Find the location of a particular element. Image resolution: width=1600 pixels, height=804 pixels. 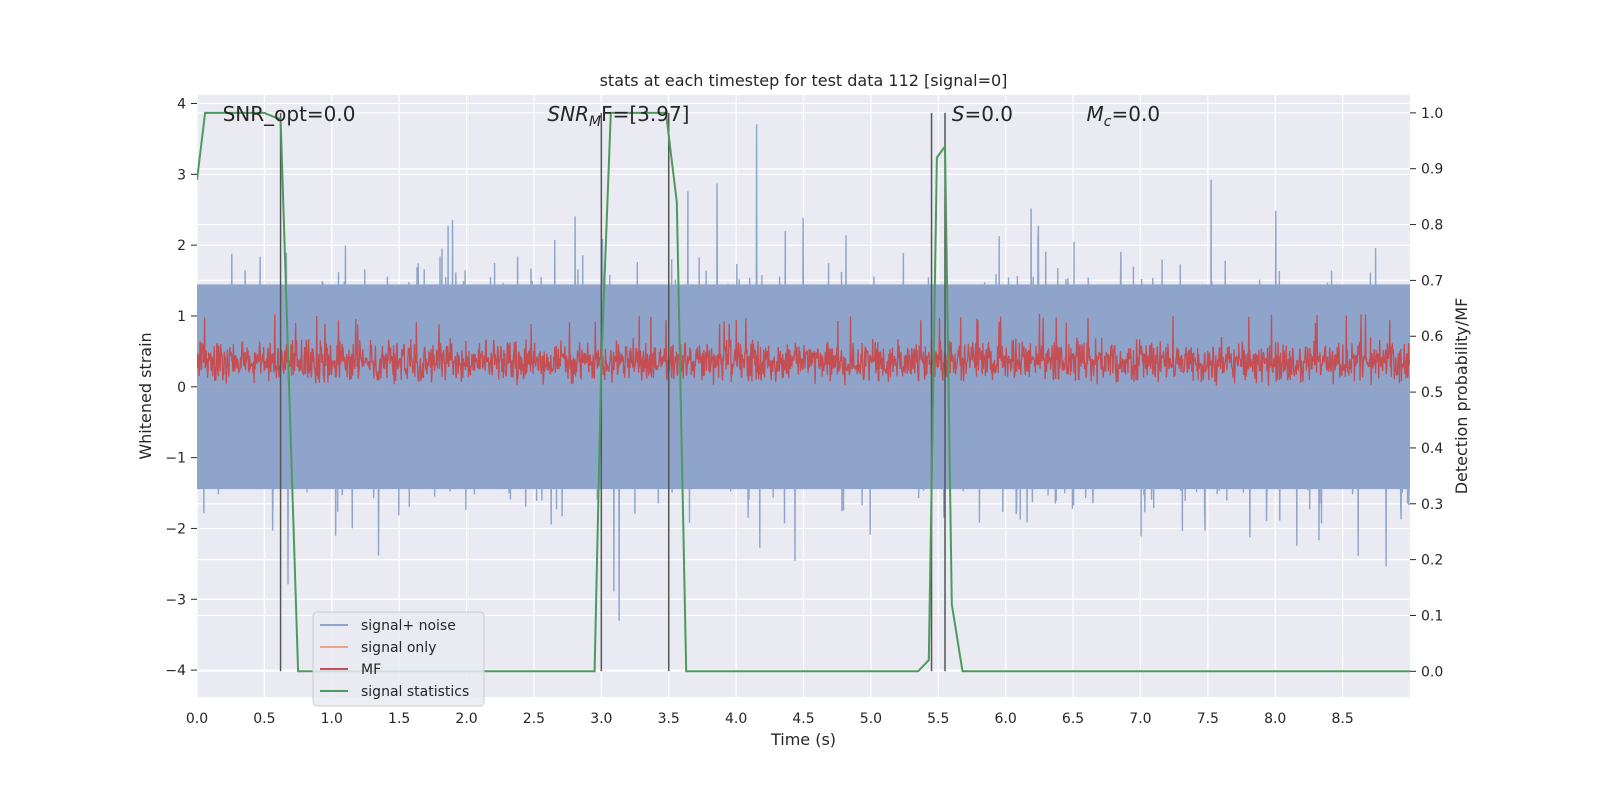

x-tick-label-4: 2.0 is located at coordinates (466, 719).